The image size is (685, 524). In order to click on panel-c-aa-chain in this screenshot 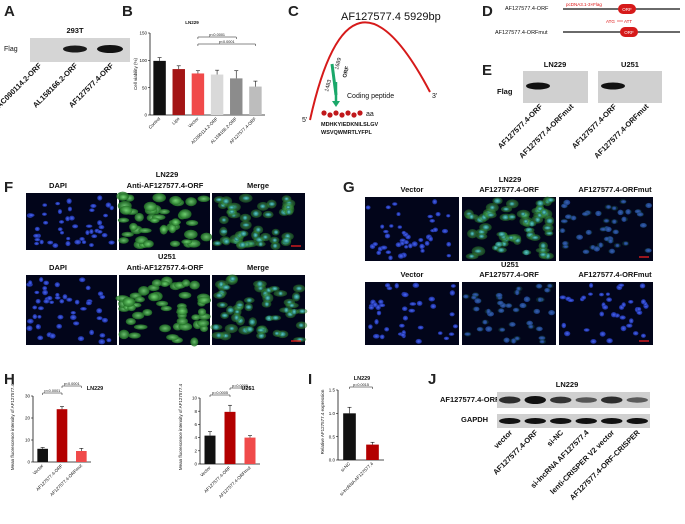, I will do `click(342, 114)`.